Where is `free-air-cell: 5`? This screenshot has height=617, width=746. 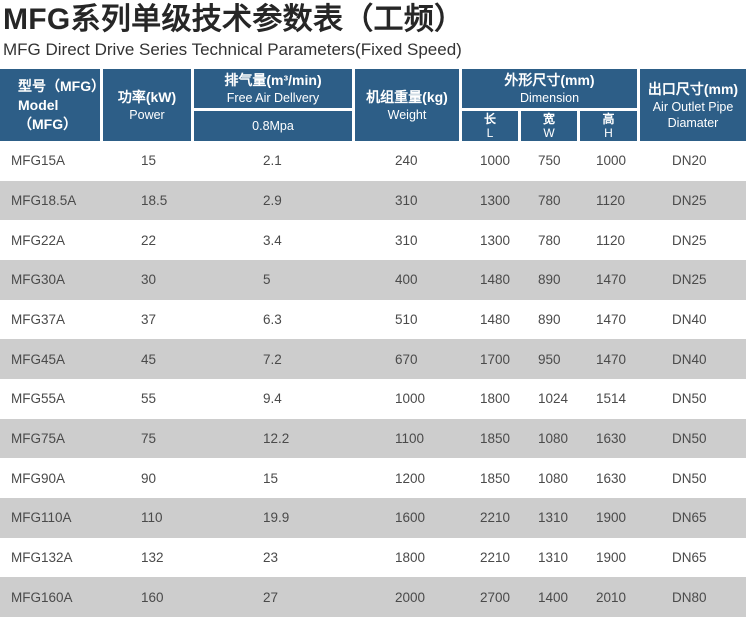
free-air-cell: 5 is located at coordinates (267, 280).